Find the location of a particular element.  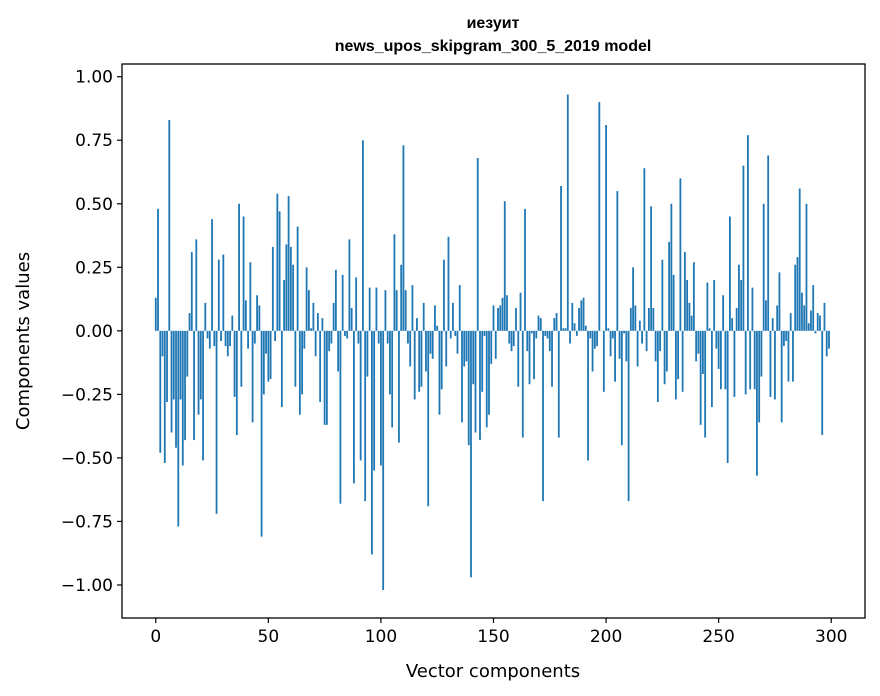

x-tick-label: 250 is located at coordinates (718, 637).